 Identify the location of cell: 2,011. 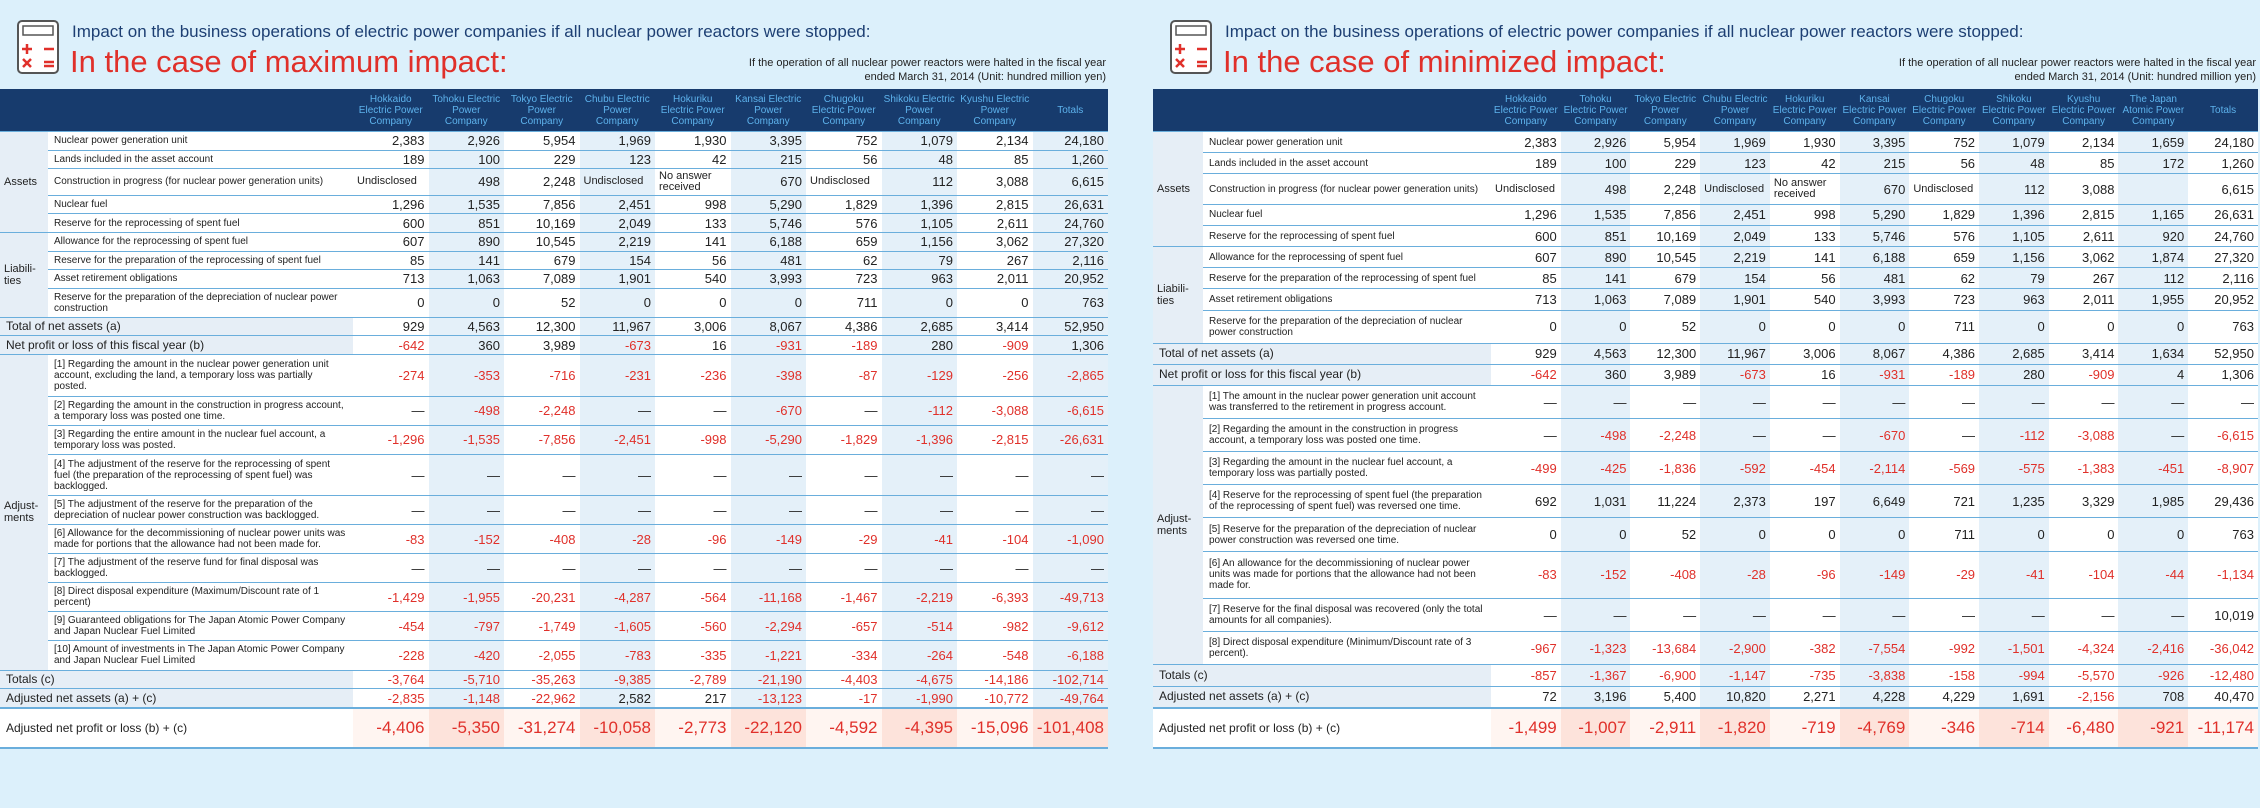
(2083, 299).